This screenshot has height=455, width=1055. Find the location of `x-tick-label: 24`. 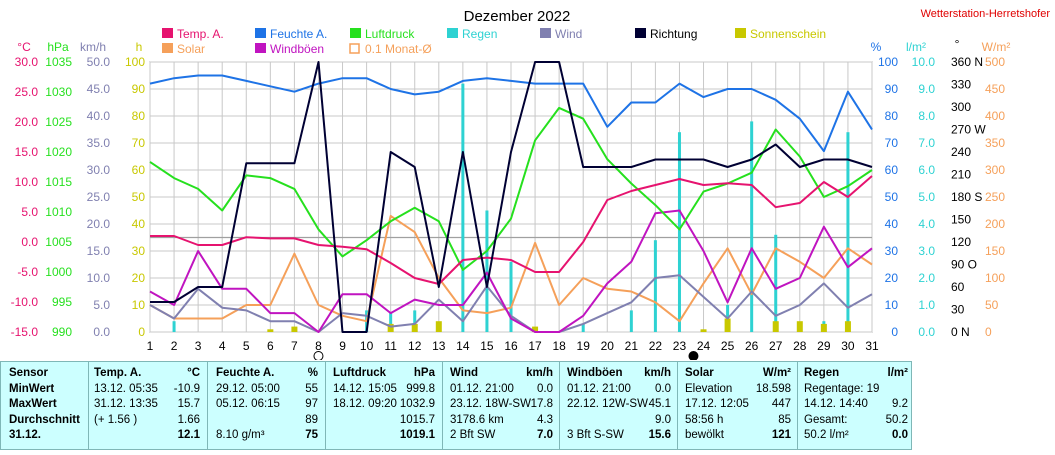

x-tick-label: 24 is located at coordinates (704, 346).